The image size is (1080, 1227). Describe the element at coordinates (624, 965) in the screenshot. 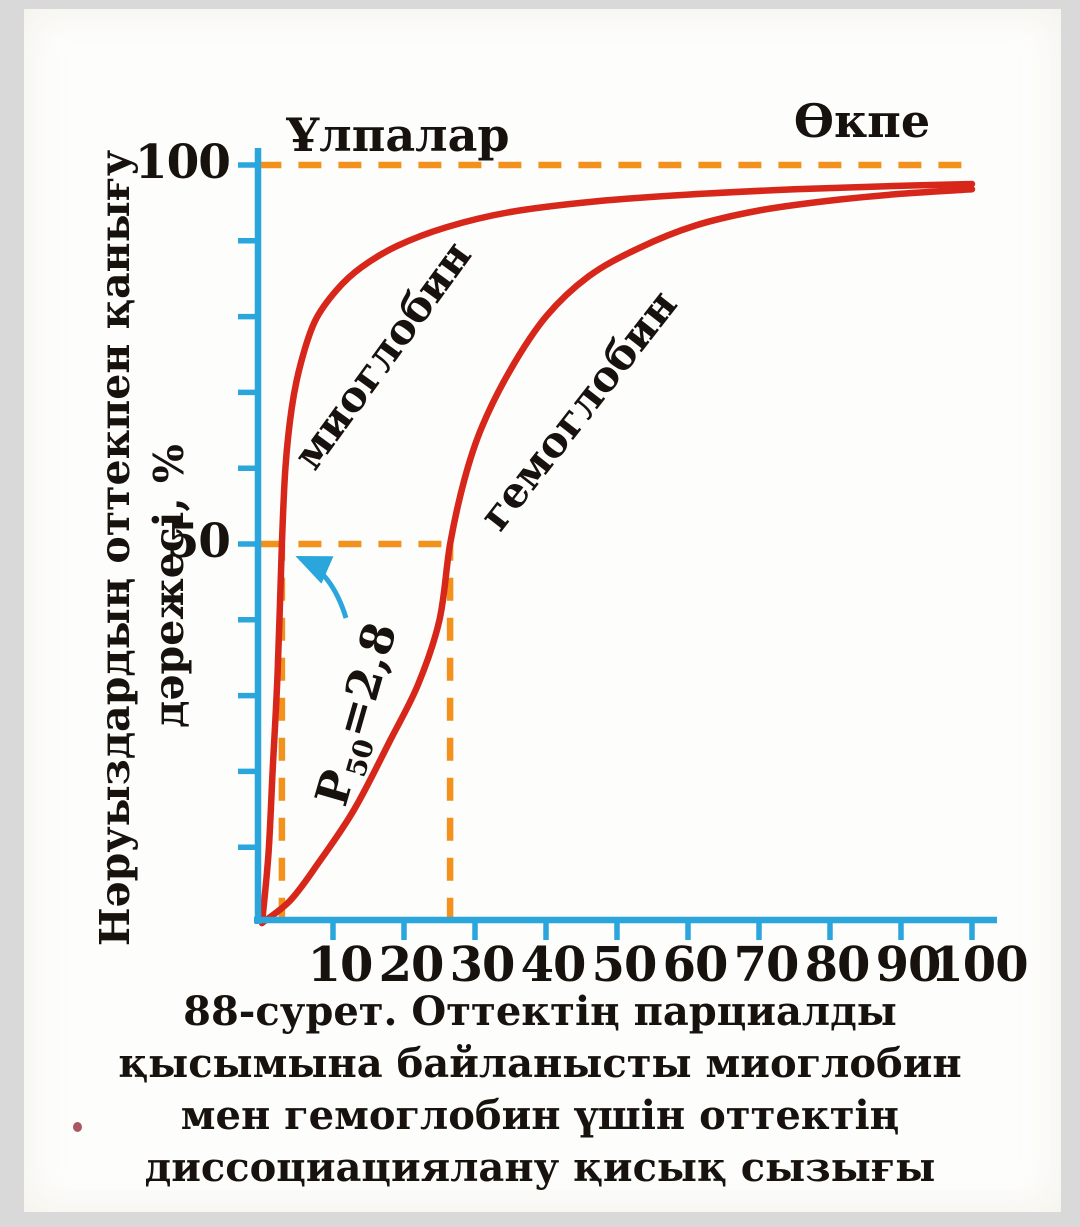

I see `x-tick-label: 50` at that location.